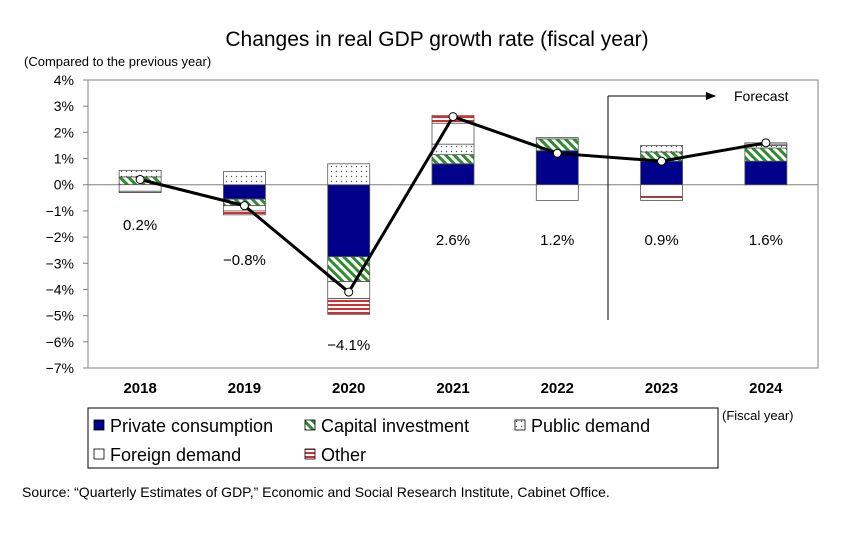 The height and width of the screenshot is (545, 841). What do you see at coordinates (64, 159) in the screenshot?
I see `y-tick-label: 1%` at bounding box center [64, 159].